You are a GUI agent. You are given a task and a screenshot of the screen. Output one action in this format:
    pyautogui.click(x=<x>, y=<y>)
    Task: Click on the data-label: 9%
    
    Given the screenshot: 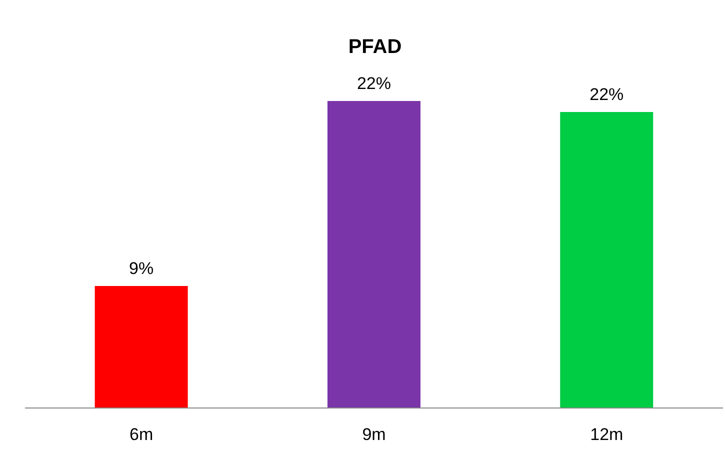 What is the action you would take?
    pyautogui.click(x=141, y=268)
    